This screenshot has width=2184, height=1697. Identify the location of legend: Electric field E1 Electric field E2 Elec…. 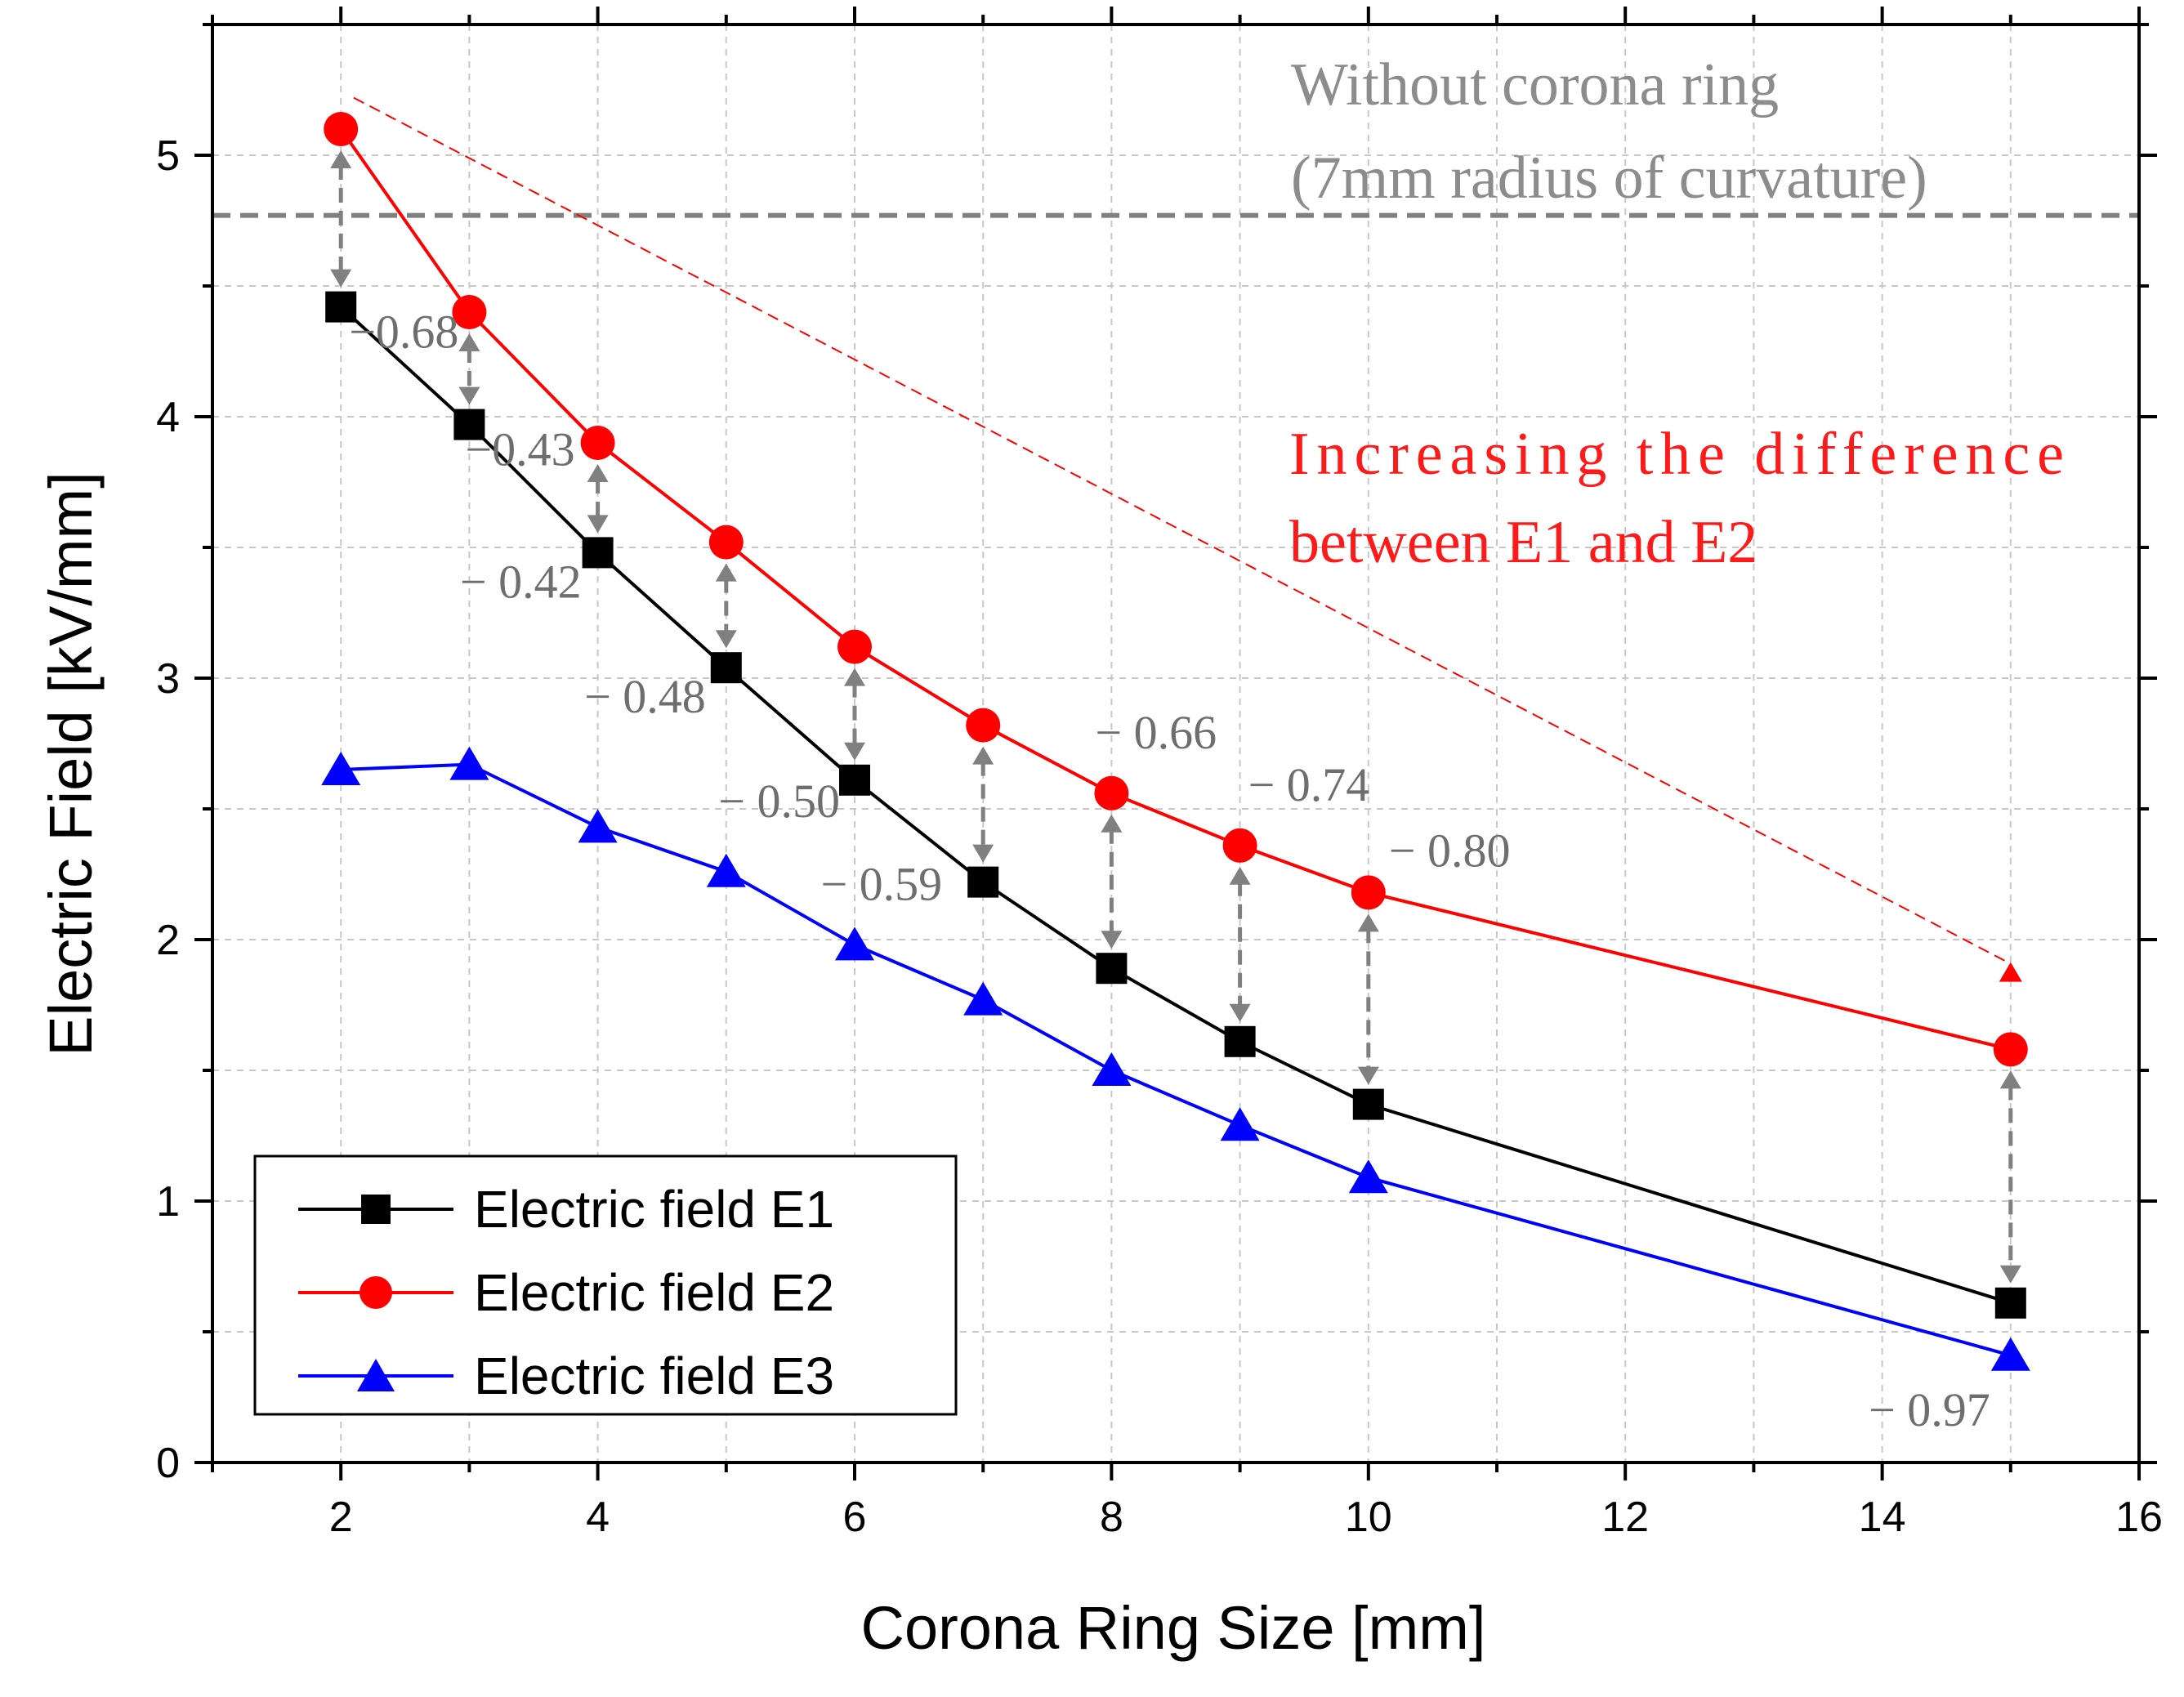
(605, 1285).